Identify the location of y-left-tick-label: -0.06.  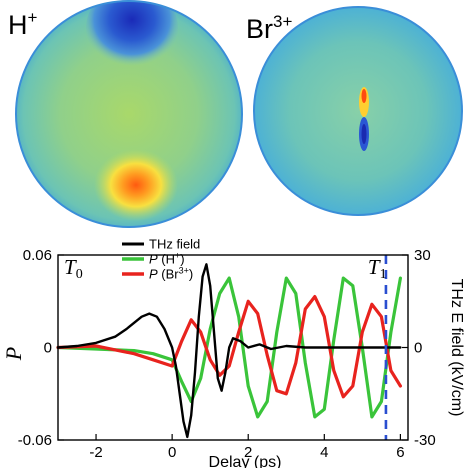
(35, 440).